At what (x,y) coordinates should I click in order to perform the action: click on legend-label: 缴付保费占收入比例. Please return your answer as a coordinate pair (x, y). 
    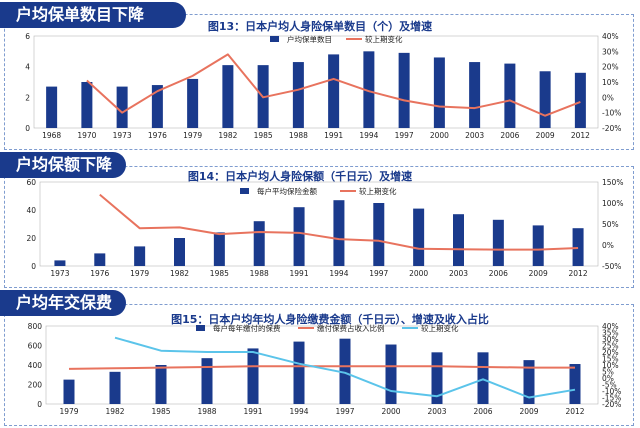
    Looking at the image, I should click on (351, 328).